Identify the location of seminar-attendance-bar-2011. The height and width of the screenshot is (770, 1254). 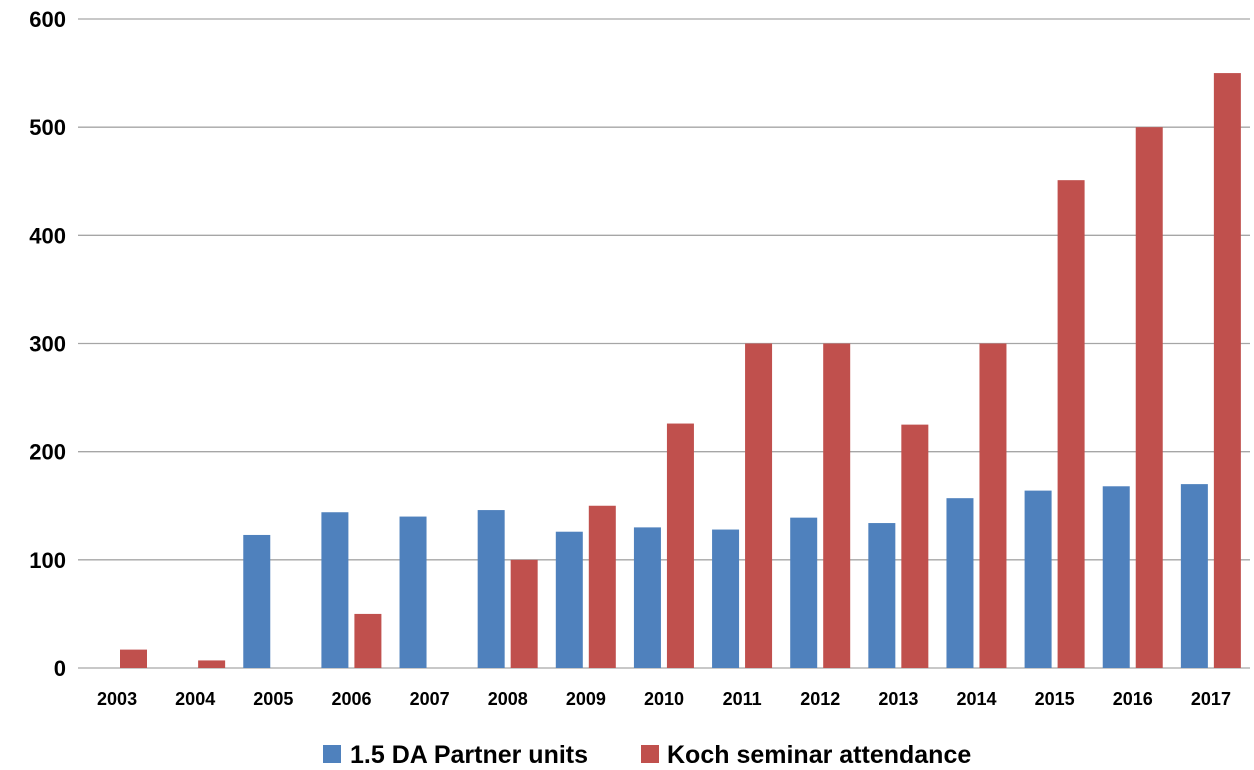
(759, 505).